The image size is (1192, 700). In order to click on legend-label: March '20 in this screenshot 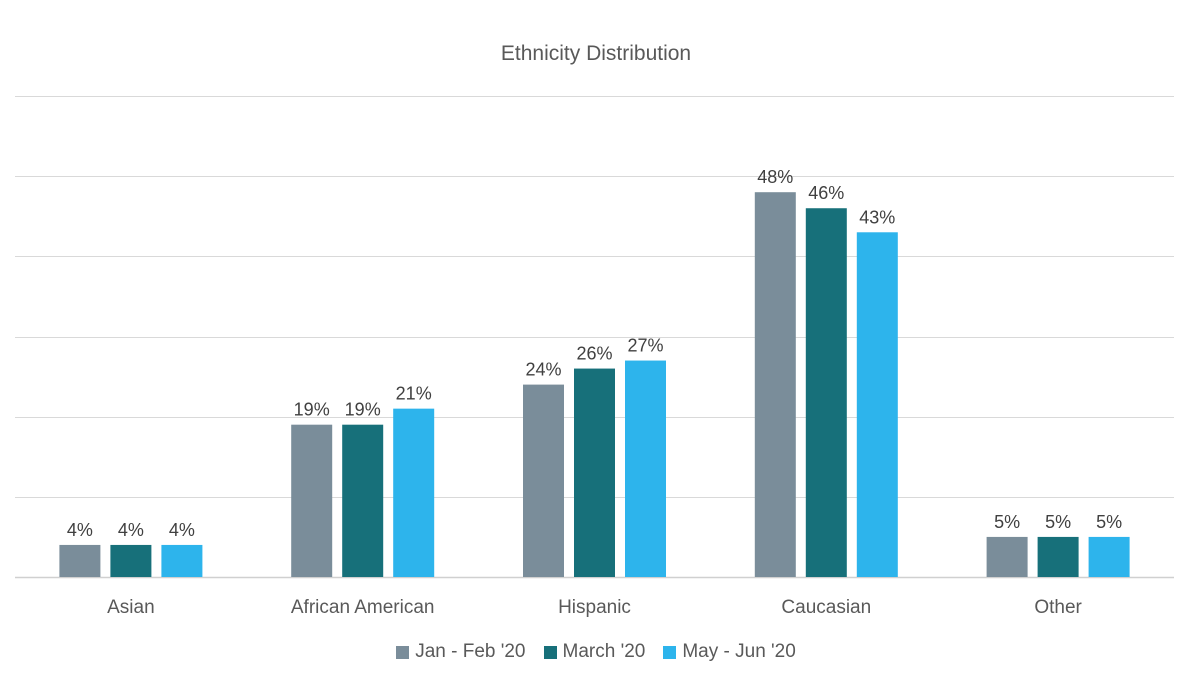, I will do `click(604, 651)`.